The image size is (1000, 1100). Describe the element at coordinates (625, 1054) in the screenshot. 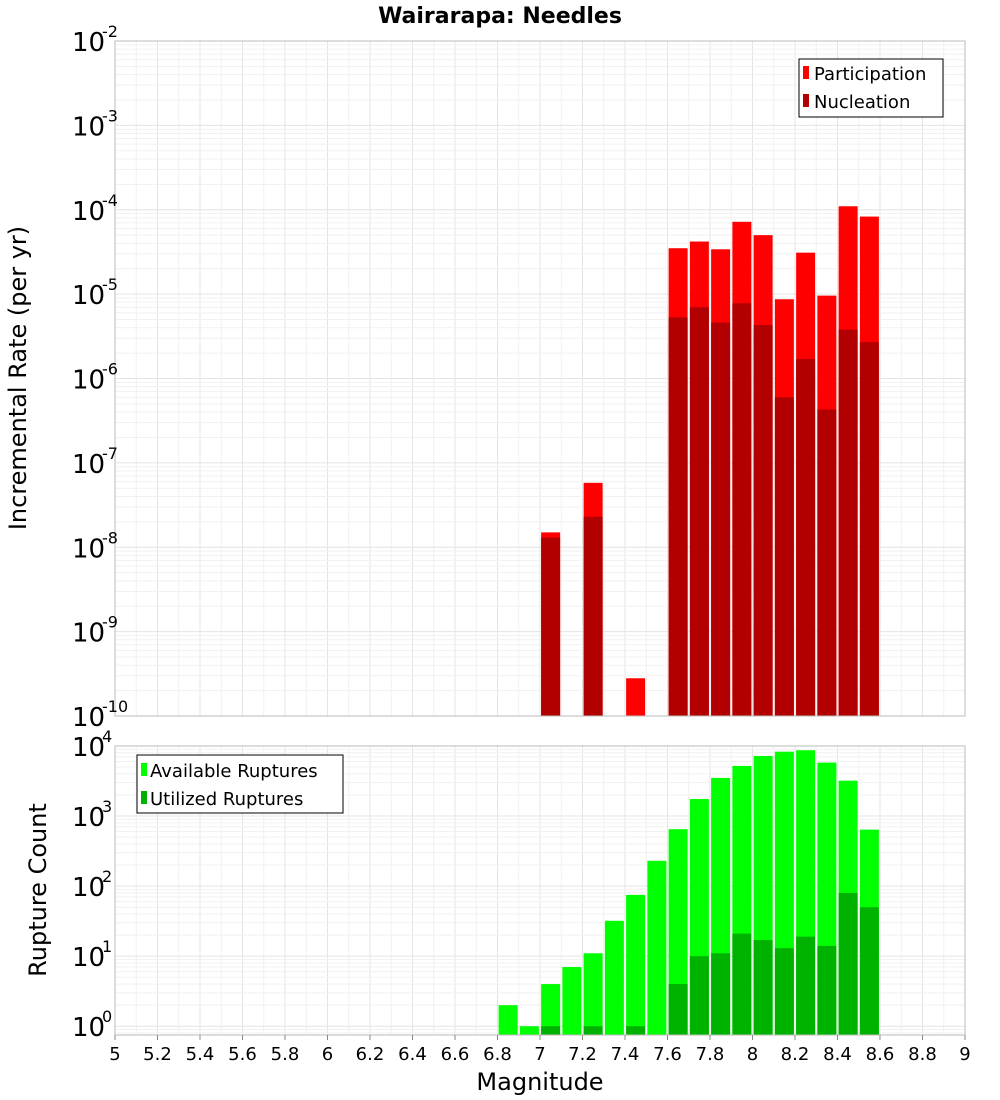

I see `x-tick-label: 7.4` at that location.